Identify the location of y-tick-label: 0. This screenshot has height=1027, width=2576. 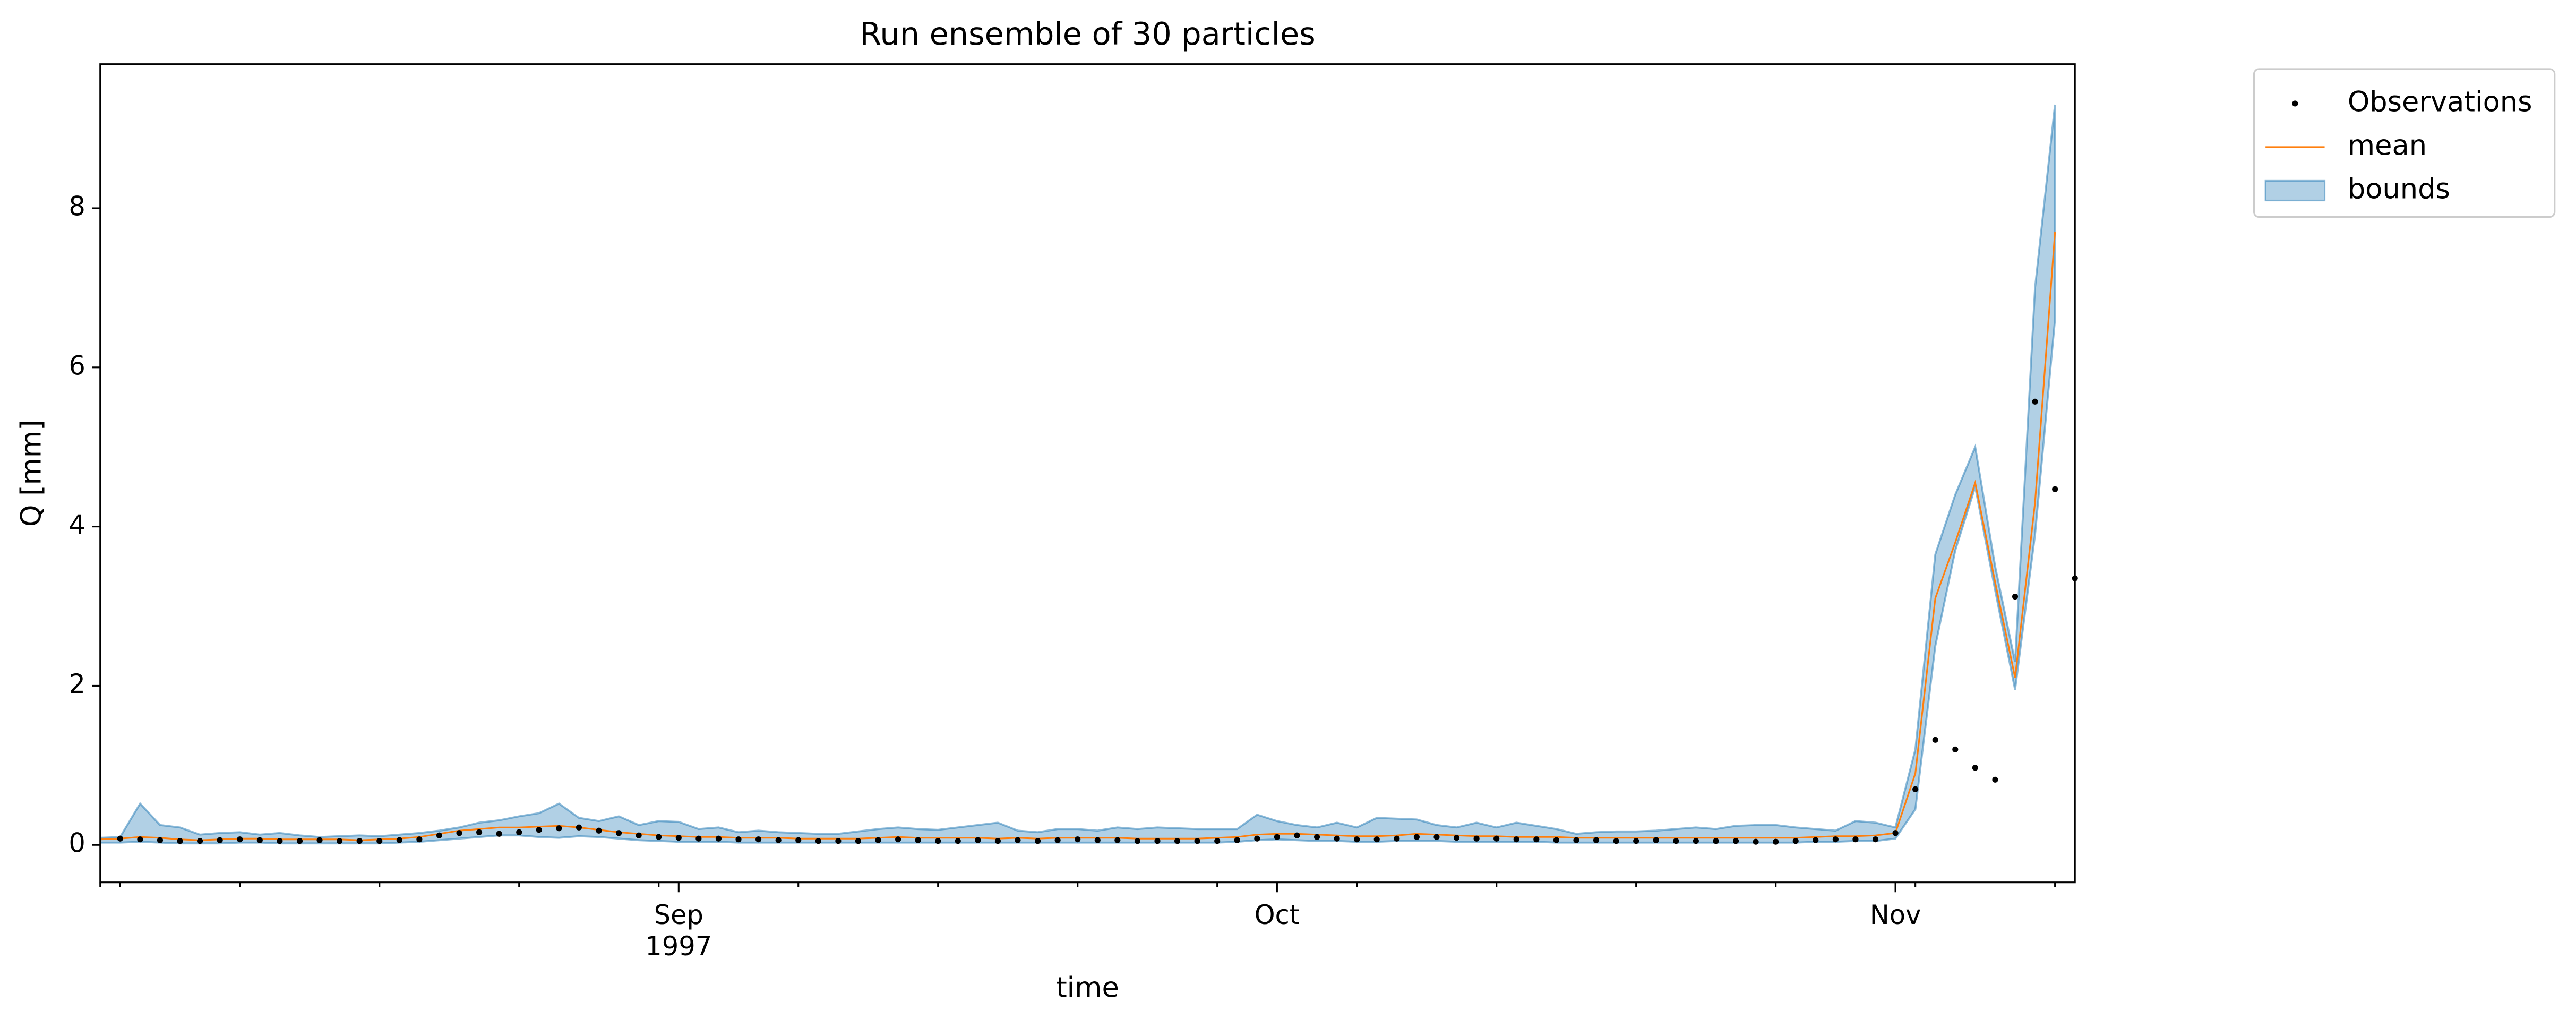
(76, 844).